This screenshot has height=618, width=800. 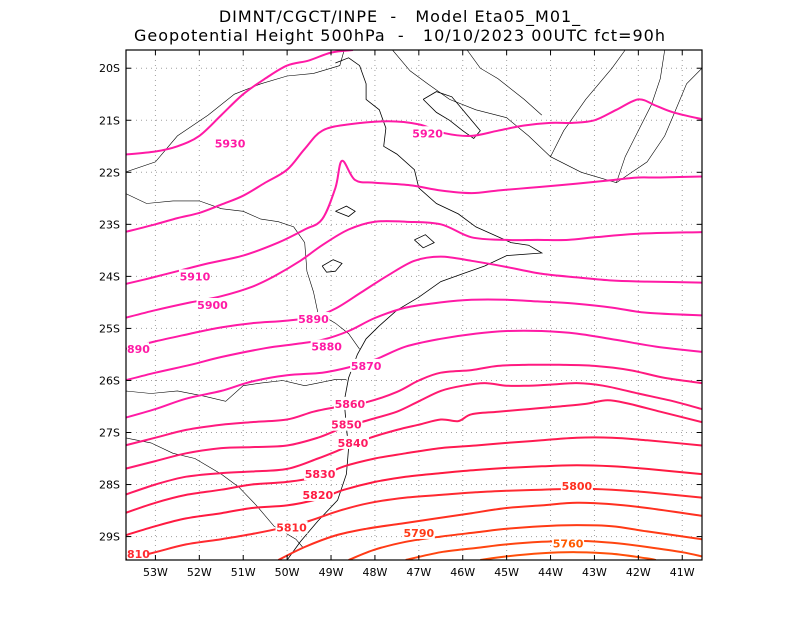 I want to click on contour-label-5830: 5830, so click(x=320, y=474).